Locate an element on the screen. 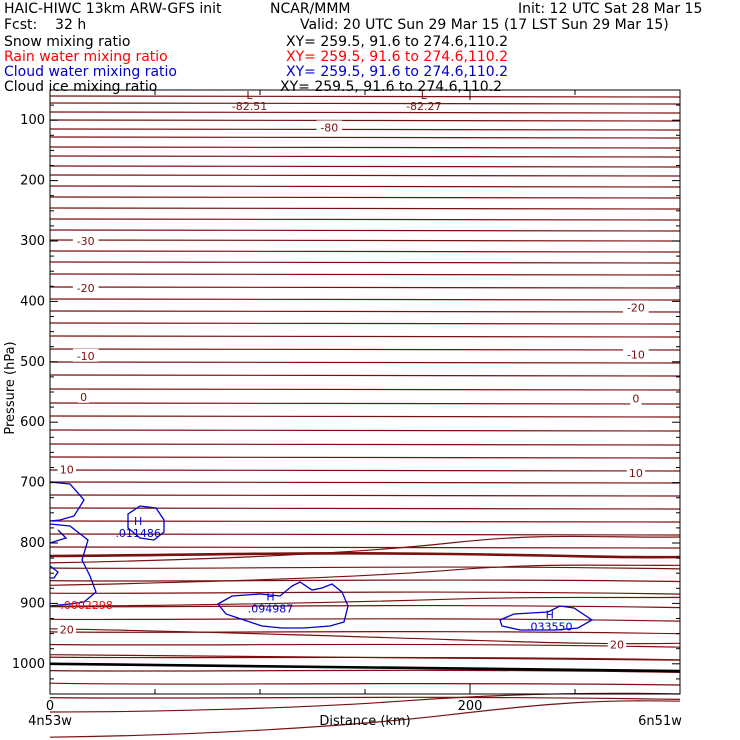  field-xy-cloud-ice: XY= 259.5, 91.6 to 274.6,110.2 is located at coordinates (391, 87).